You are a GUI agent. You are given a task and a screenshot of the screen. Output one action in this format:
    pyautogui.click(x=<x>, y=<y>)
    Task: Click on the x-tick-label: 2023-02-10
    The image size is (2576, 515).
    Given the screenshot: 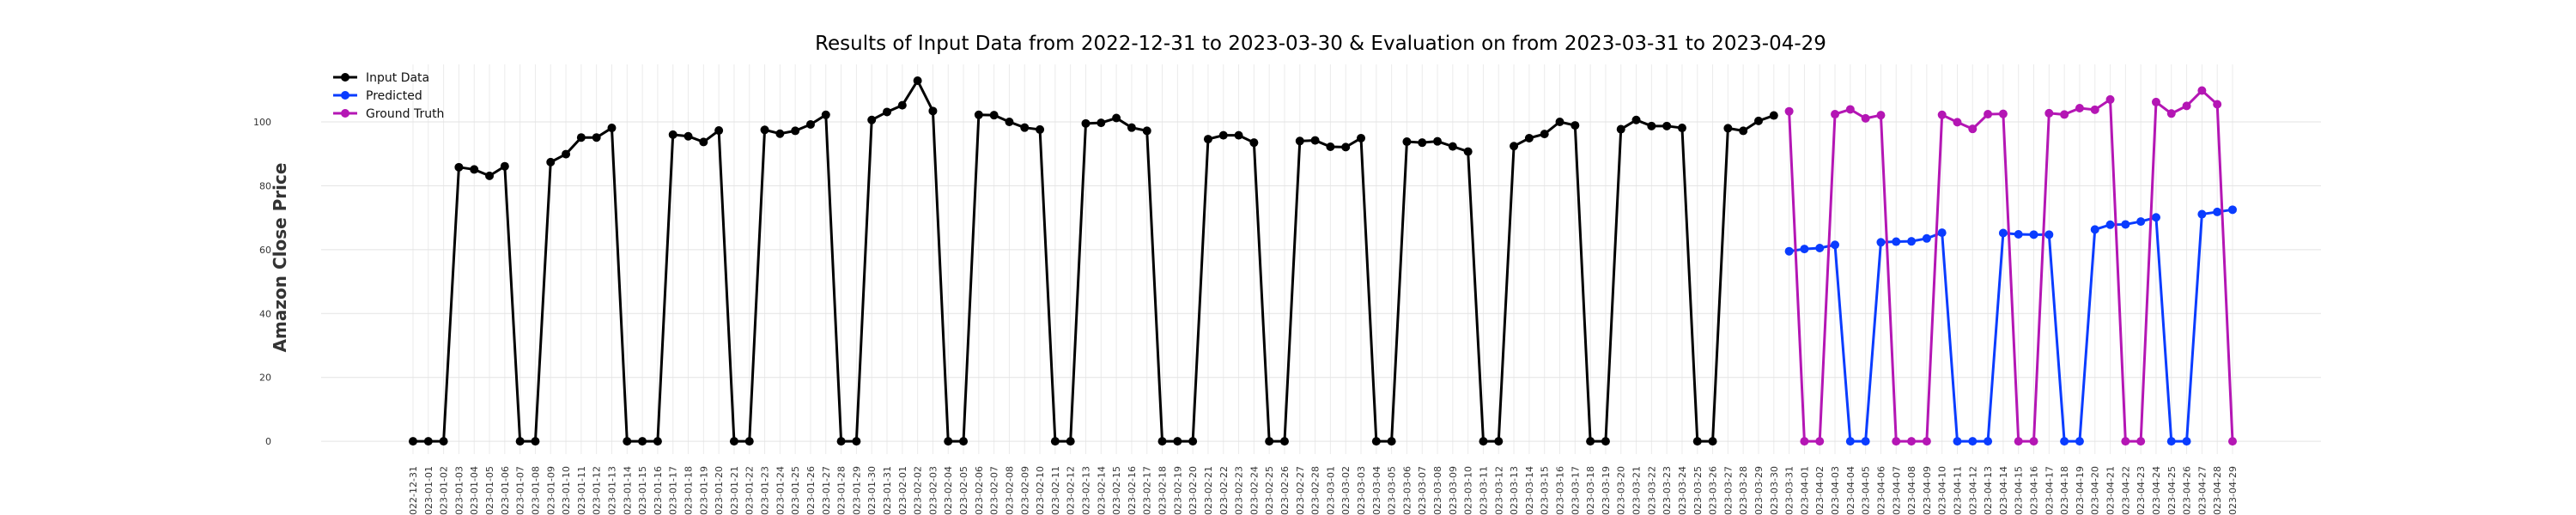 What is the action you would take?
    pyautogui.click(x=1041, y=490)
    